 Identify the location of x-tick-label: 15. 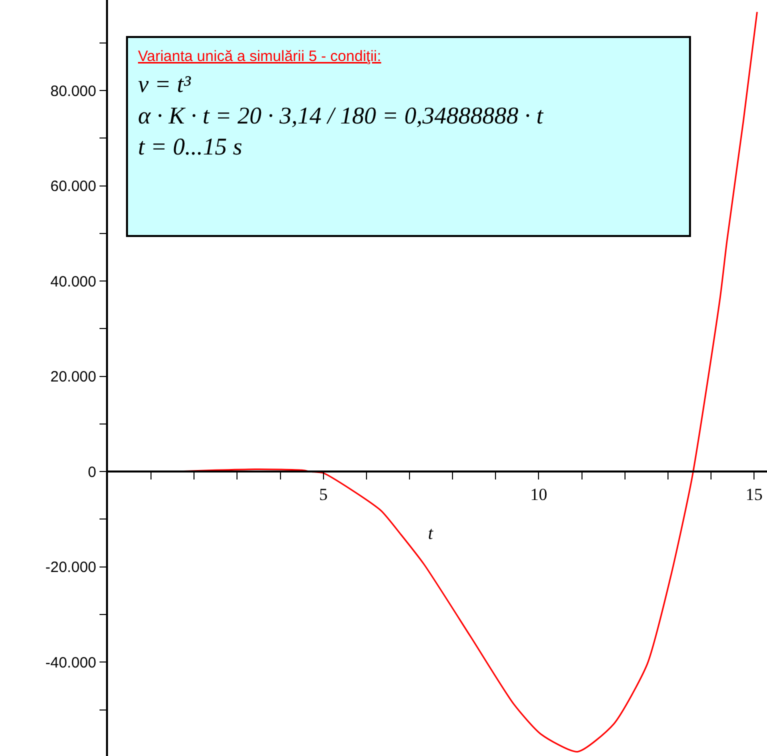
(754, 494).